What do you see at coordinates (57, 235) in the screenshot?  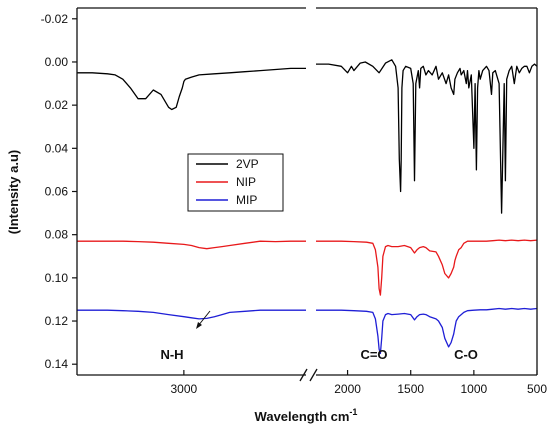 I see `y-tick-label: 0.08` at bounding box center [57, 235].